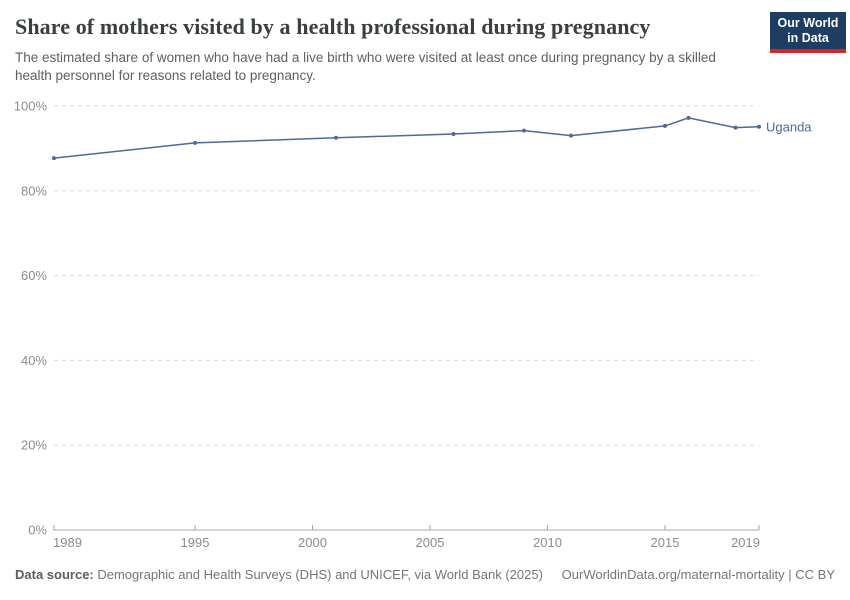  I want to click on data-point-1989, so click(54, 158).